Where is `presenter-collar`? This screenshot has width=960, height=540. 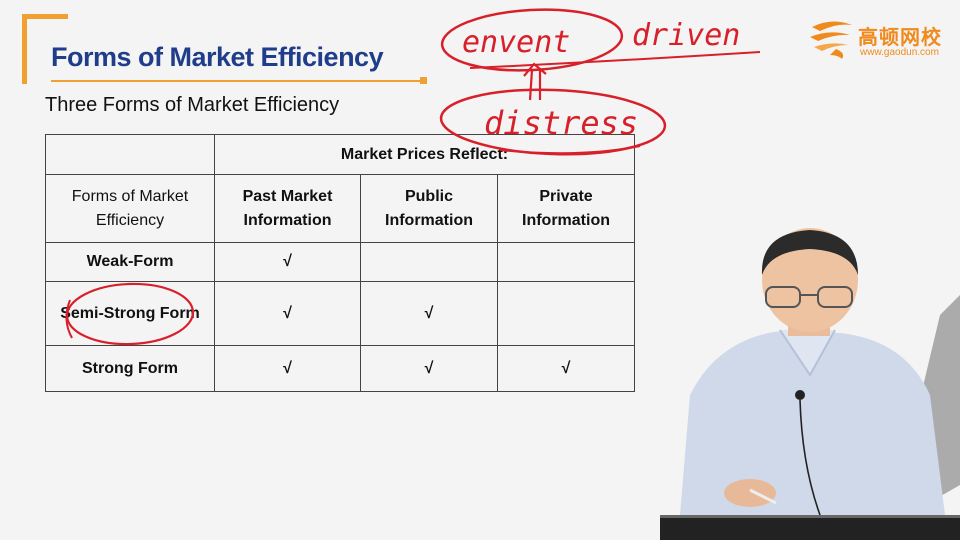
presenter-collar is located at coordinates (807, 353).